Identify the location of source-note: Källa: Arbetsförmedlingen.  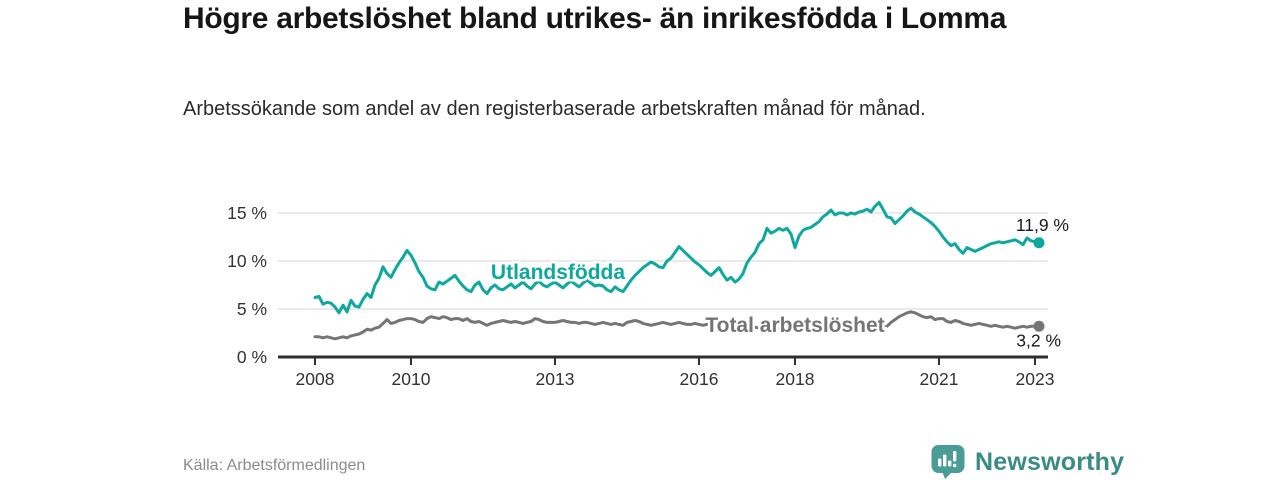
(274, 465).